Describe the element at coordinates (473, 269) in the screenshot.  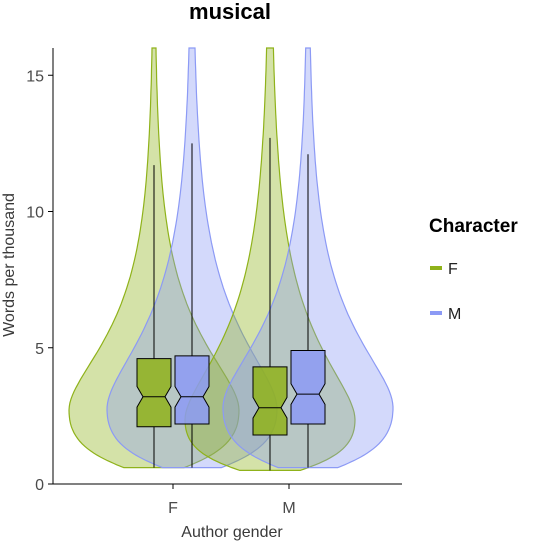
I see `legend: Character F M` at that location.